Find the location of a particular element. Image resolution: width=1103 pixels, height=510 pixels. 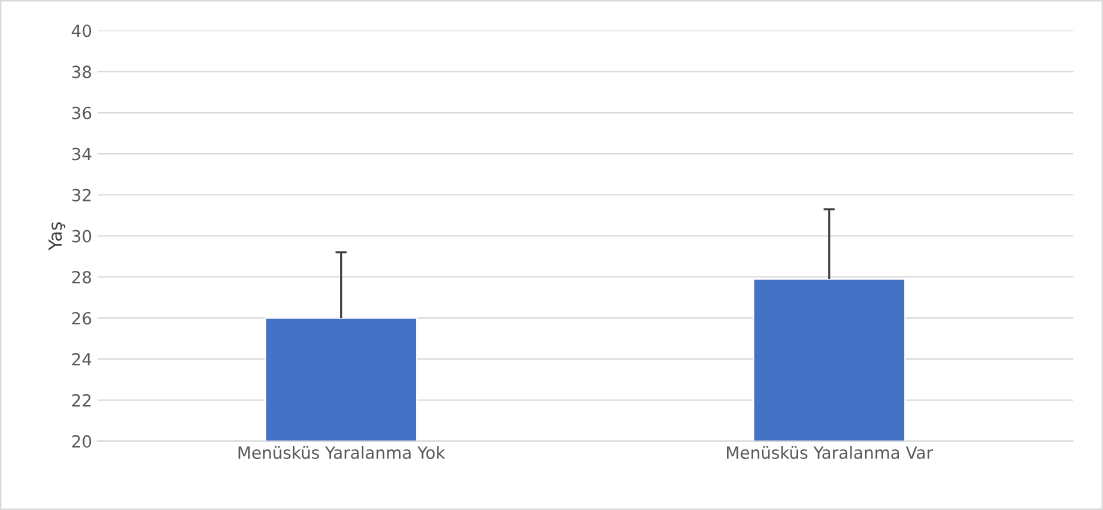

y-tick-label: 36 is located at coordinates (82, 113).